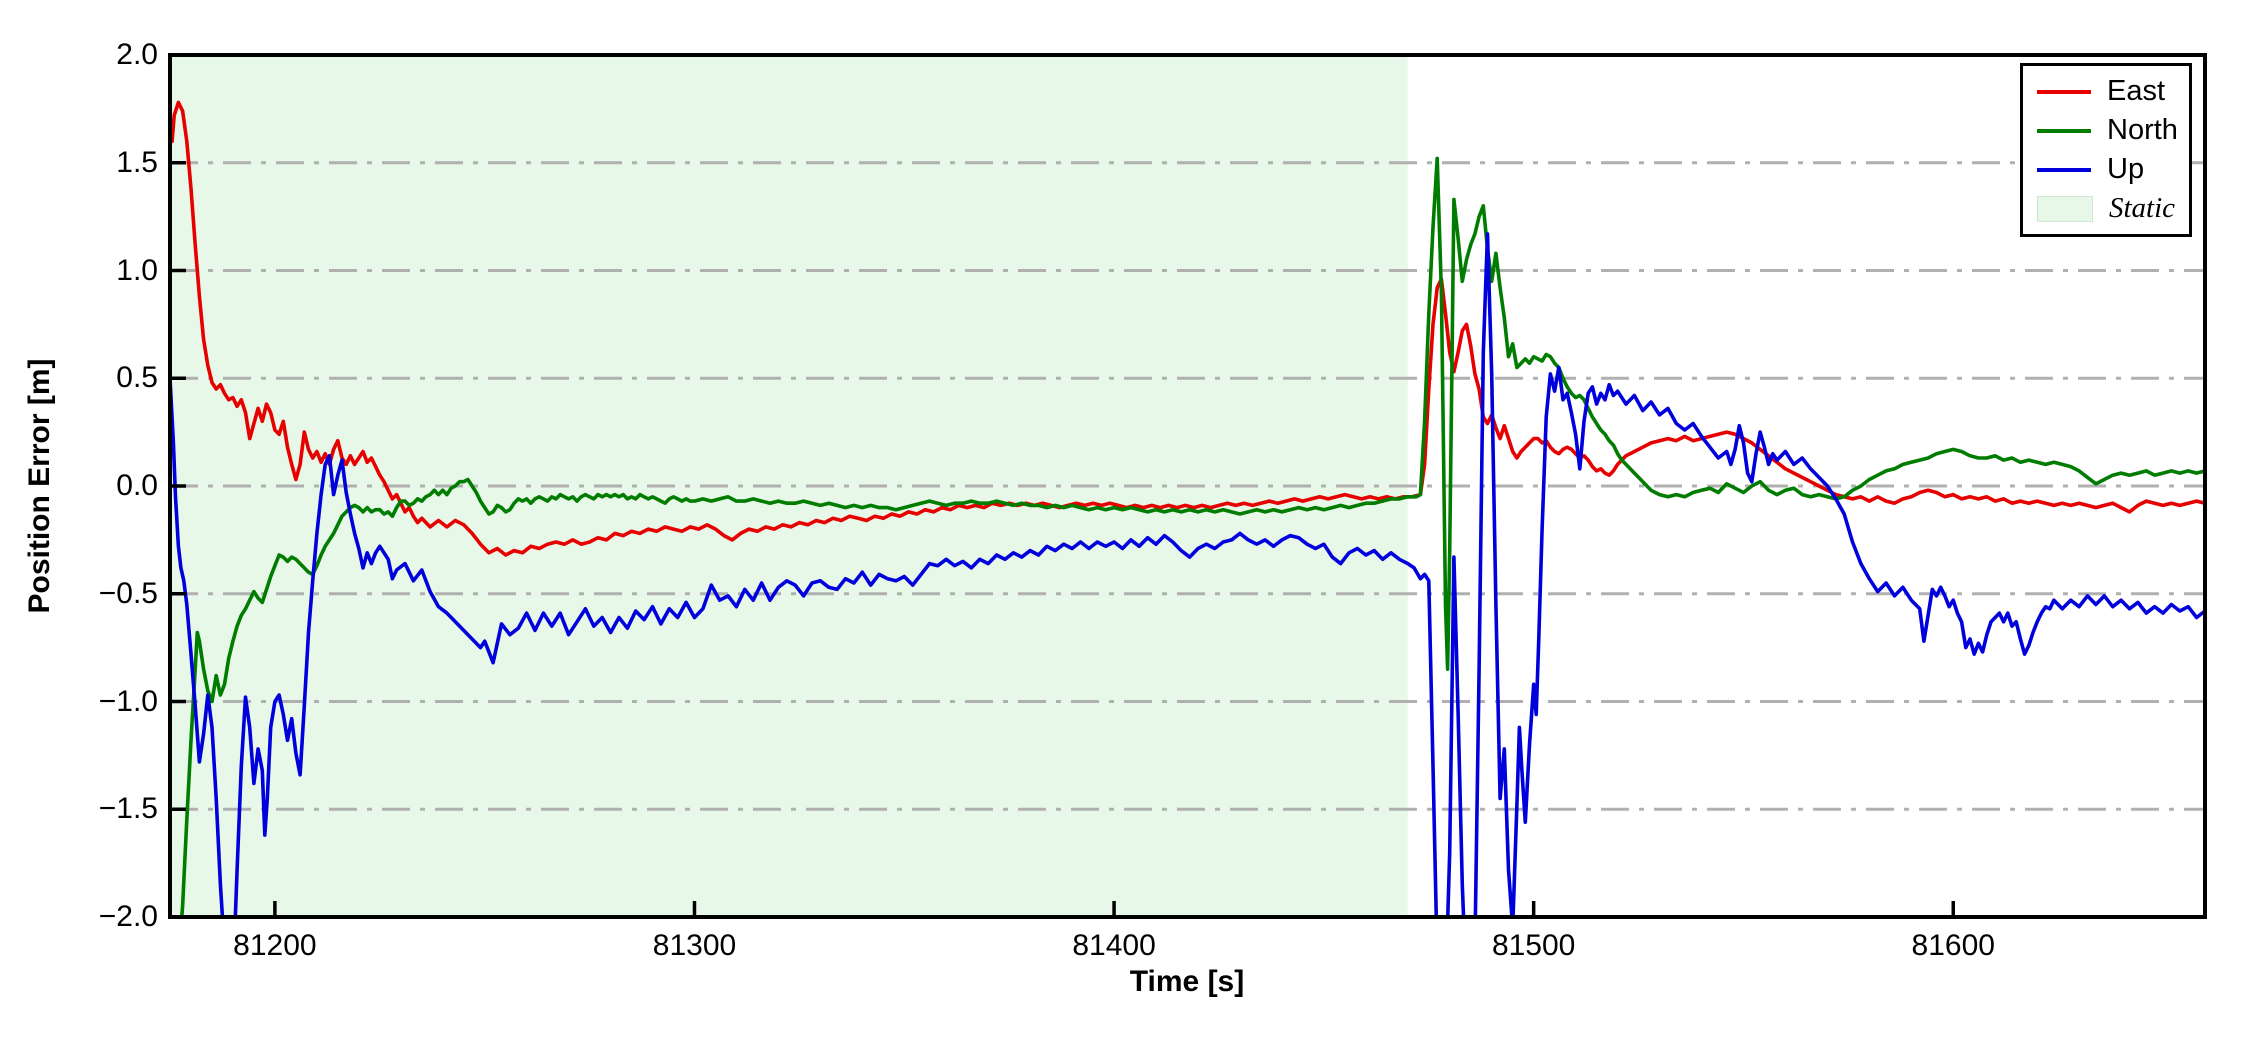 The width and height of the screenshot is (2250, 1050). I want to click on legend-label-north: North, so click(2142, 130).